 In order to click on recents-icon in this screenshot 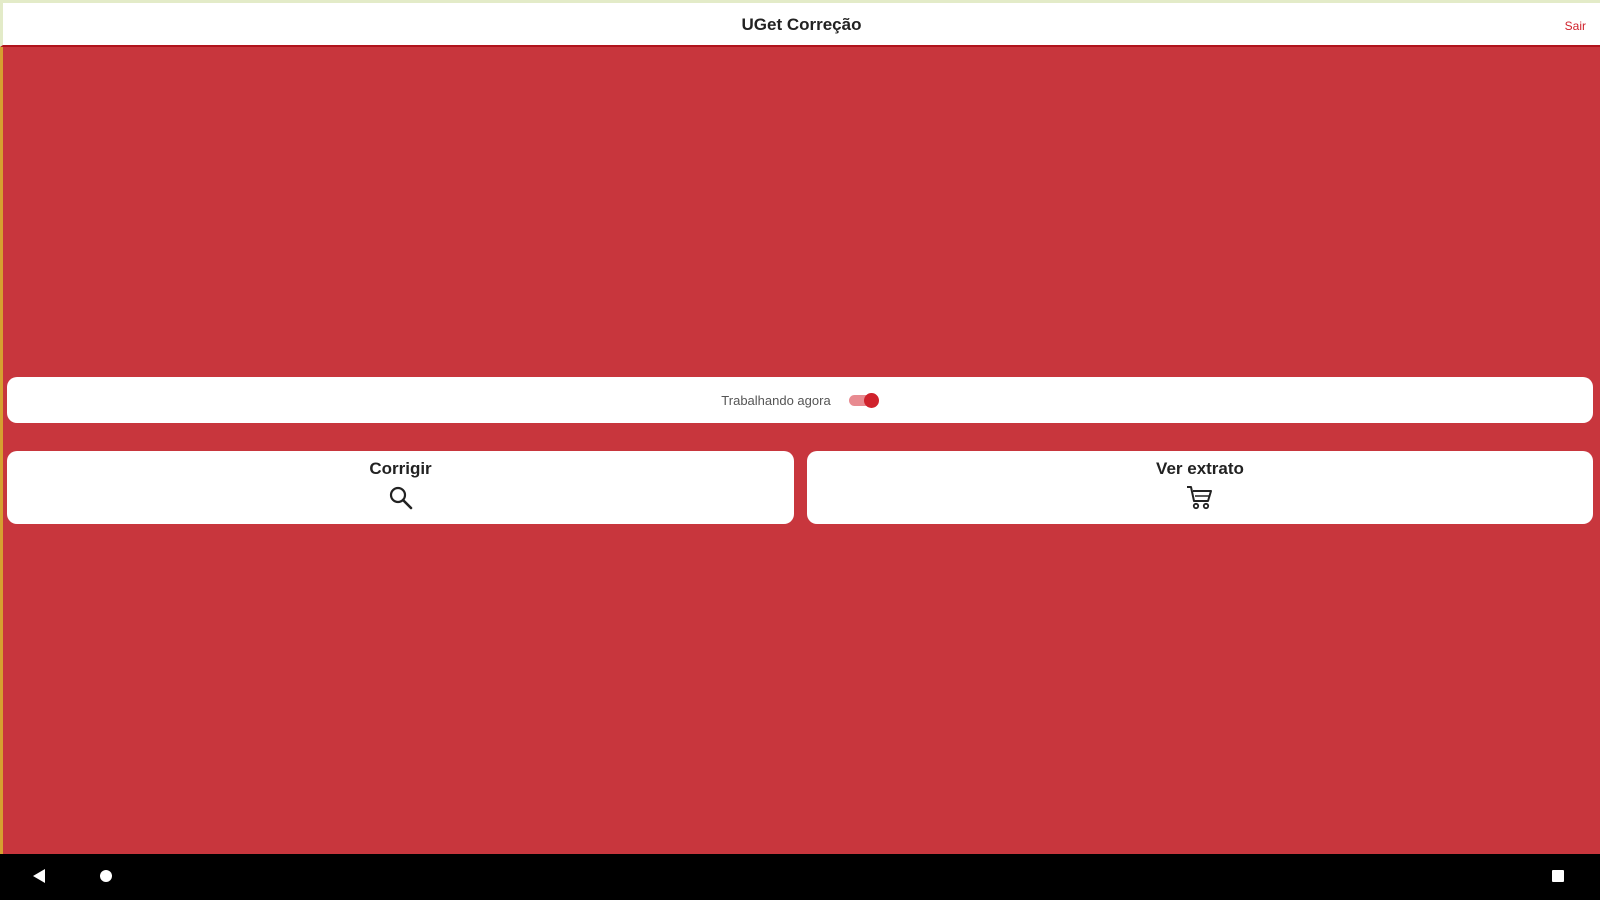, I will do `click(1558, 876)`.